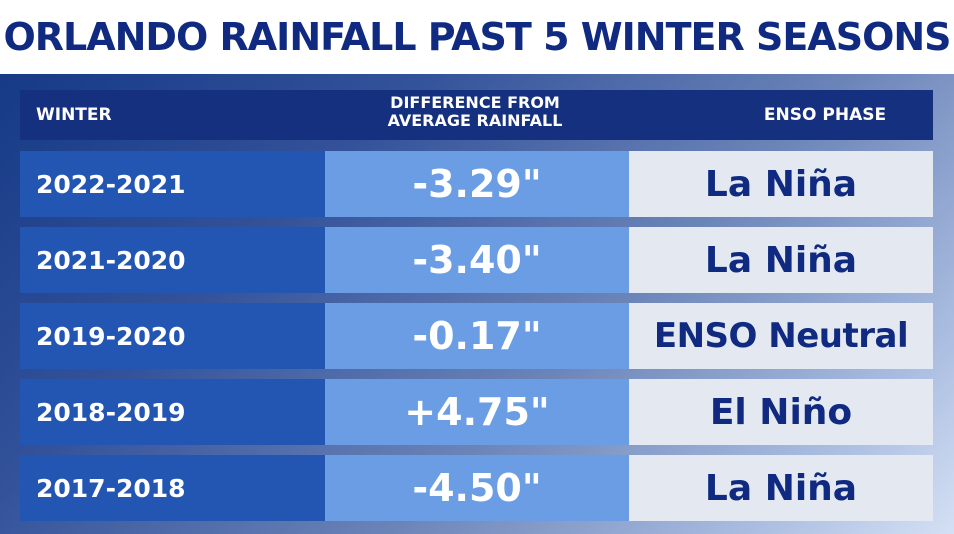 The width and height of the screenshot is (954, 534). What do you see at coordinates (825, 115) in the screenshot?
I see `header-enso-phase: ENSO PHASE` at bounding box center [825, 115].